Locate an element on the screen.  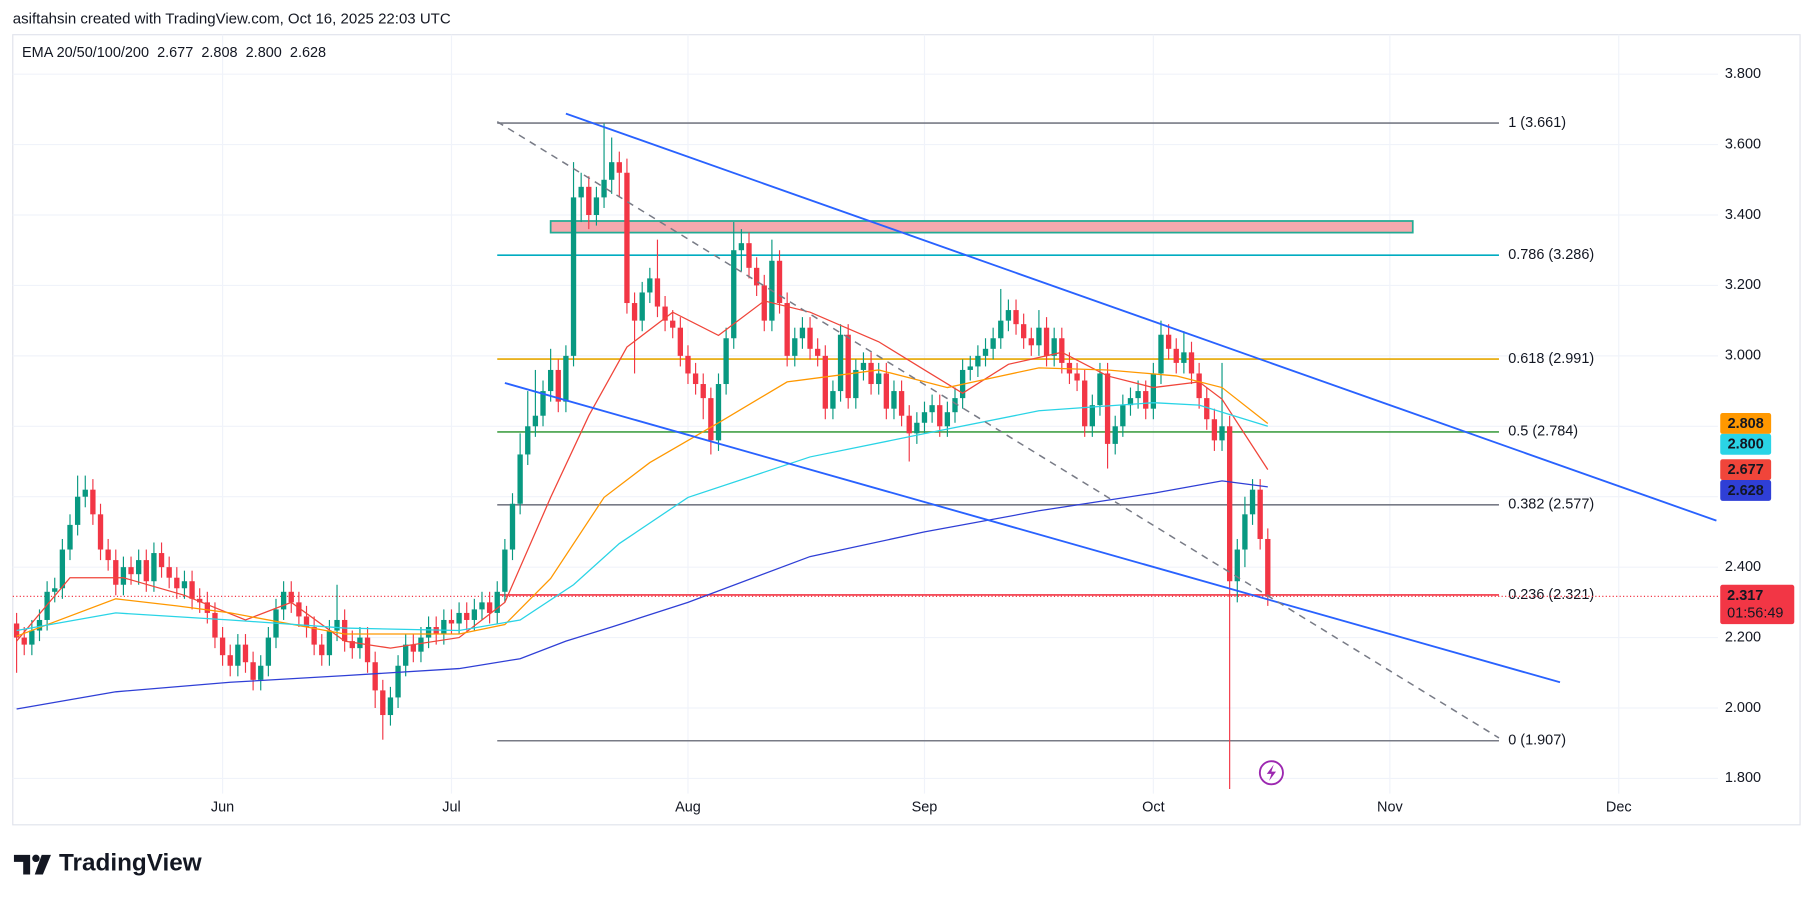
alert-circle is located at coordinates (1271, 773).